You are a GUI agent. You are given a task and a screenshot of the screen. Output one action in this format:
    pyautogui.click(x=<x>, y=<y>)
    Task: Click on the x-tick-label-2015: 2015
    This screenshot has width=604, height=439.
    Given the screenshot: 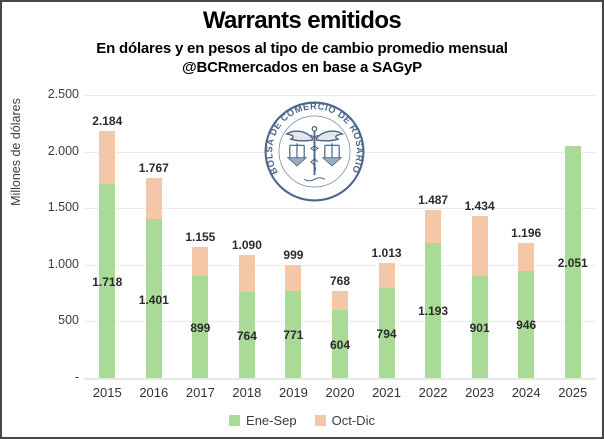 What is the action you would take?
    pyautogui.click(x=107, y=392)
    